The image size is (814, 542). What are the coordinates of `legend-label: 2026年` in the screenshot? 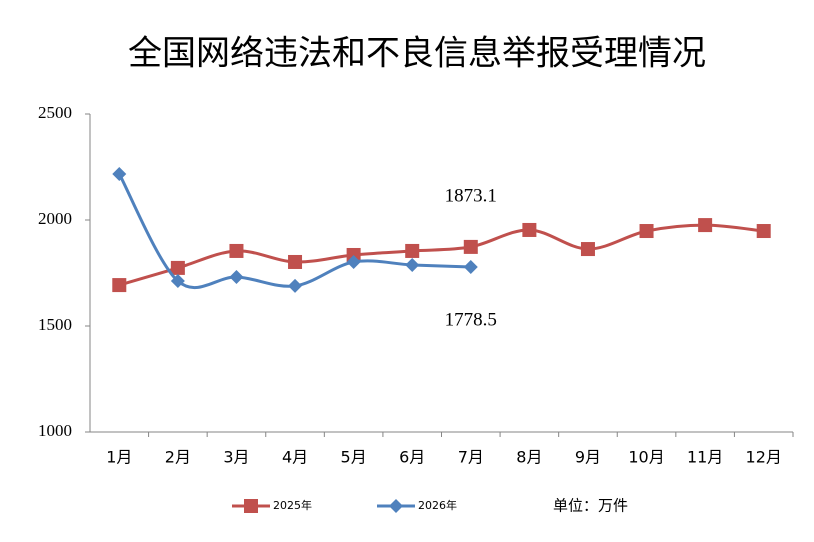 It's located at (437, 505).